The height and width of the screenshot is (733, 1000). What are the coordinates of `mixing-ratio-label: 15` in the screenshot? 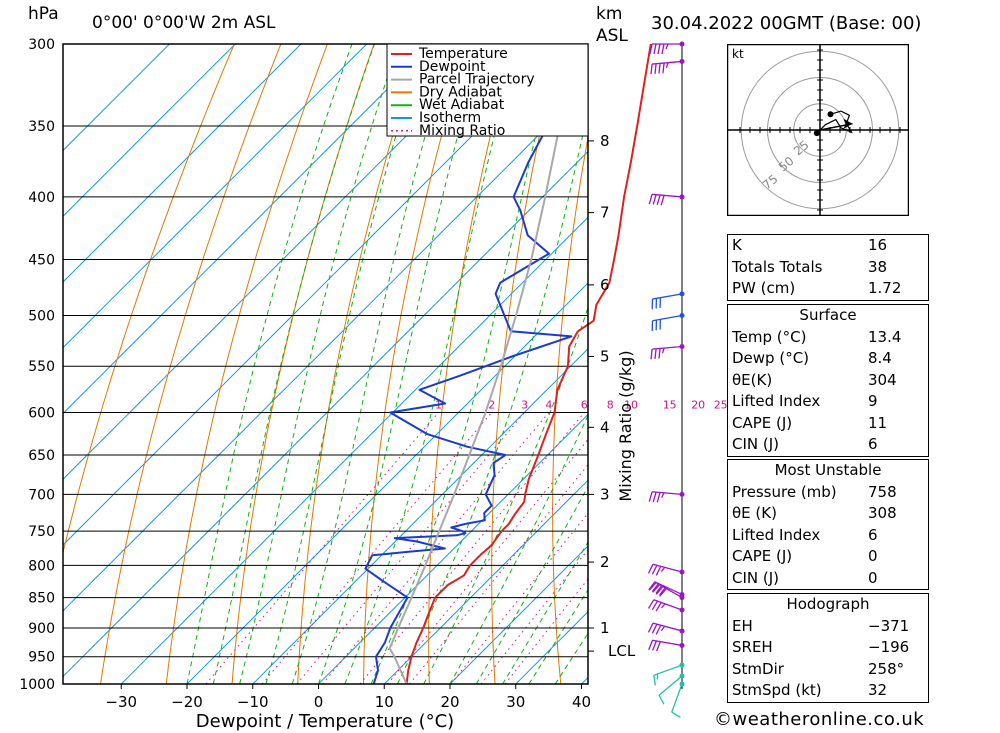 It's located at (670, 404).